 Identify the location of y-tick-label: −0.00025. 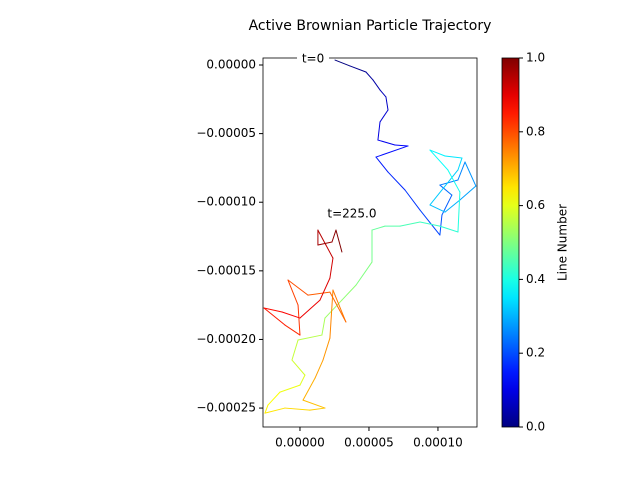
(226, 408).